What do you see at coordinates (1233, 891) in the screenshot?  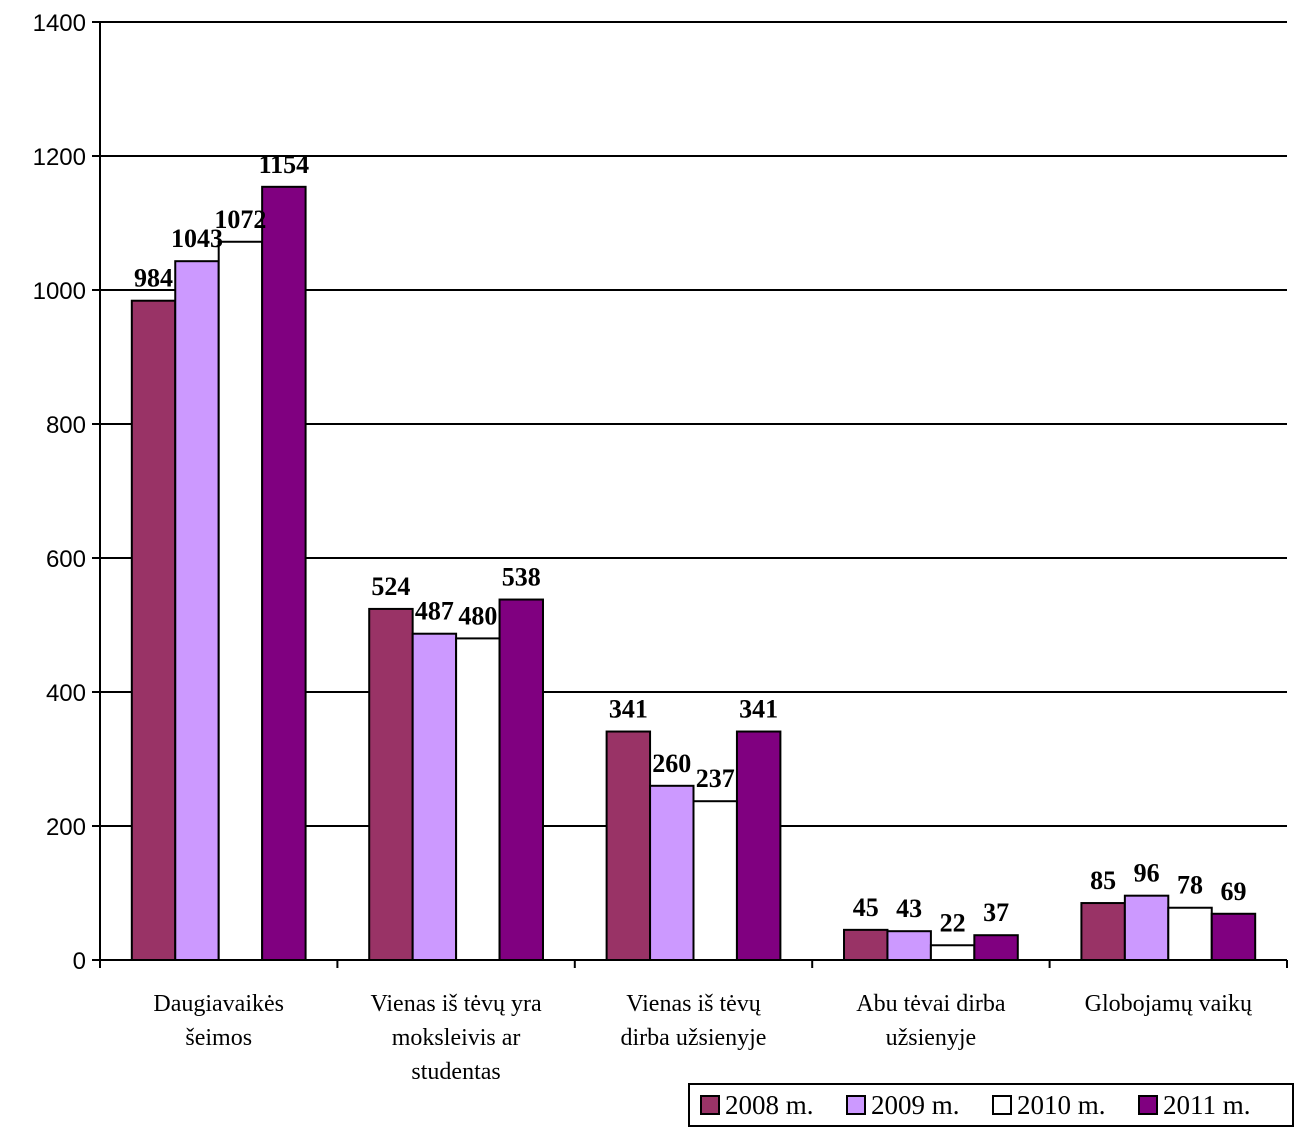 I see `data-label: 69` at bounding box center [1233, 891].